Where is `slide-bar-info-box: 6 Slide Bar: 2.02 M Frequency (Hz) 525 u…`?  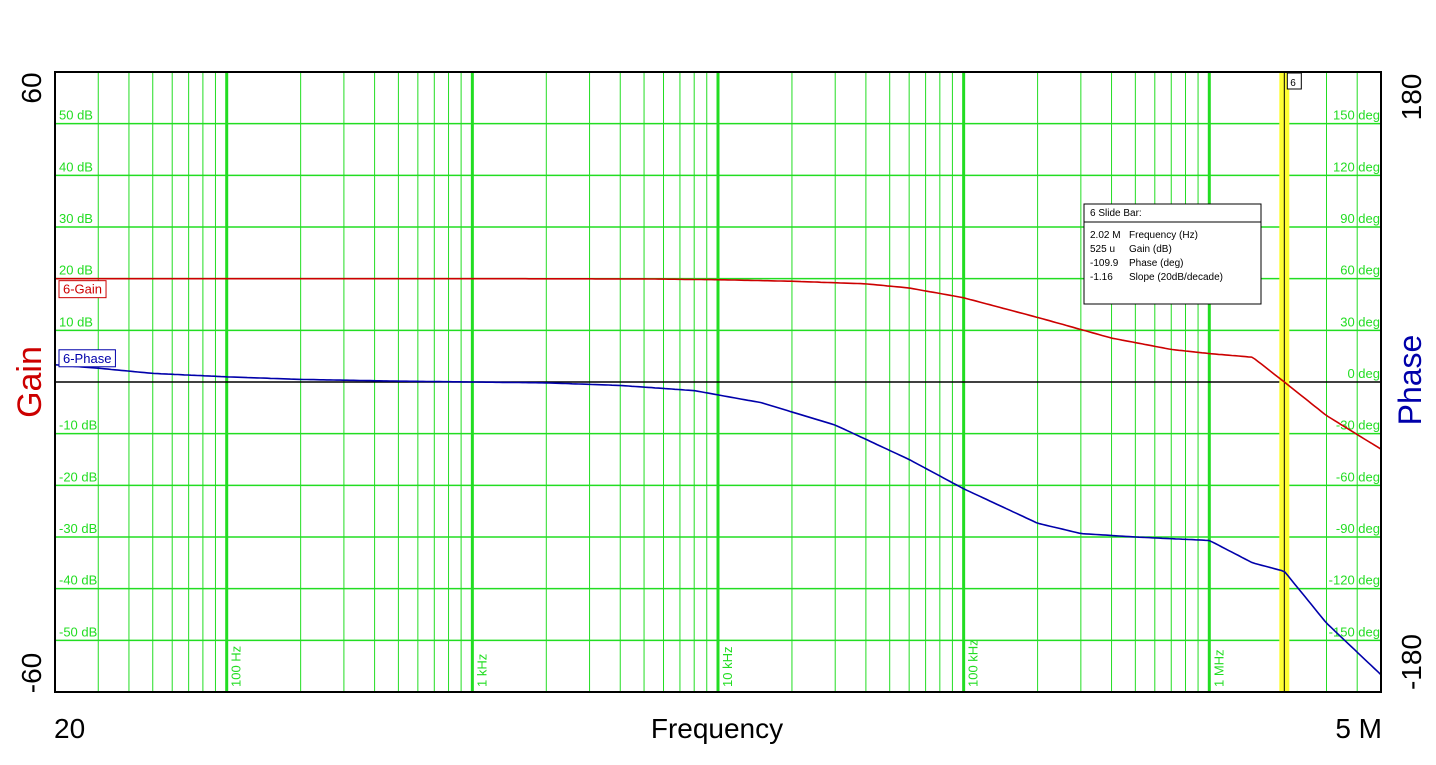 slide-bar-info-box: 6 Slide Bar: 2.02 M Frequency (Hz) 525 u… is located at coordinates (1172, 254).